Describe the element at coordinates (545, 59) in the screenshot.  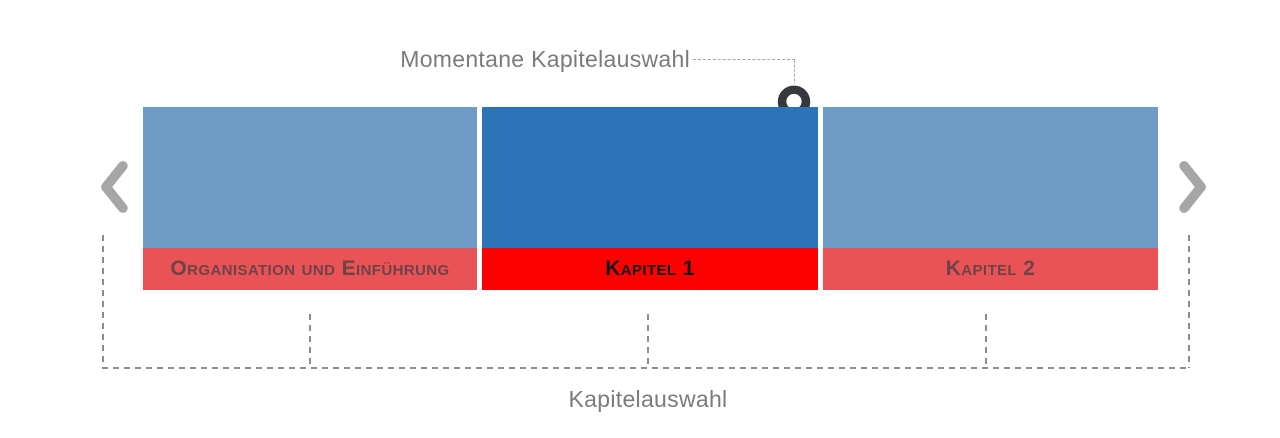
I see `current-selection-label: Momentane Kapitelauswahl` at that location.